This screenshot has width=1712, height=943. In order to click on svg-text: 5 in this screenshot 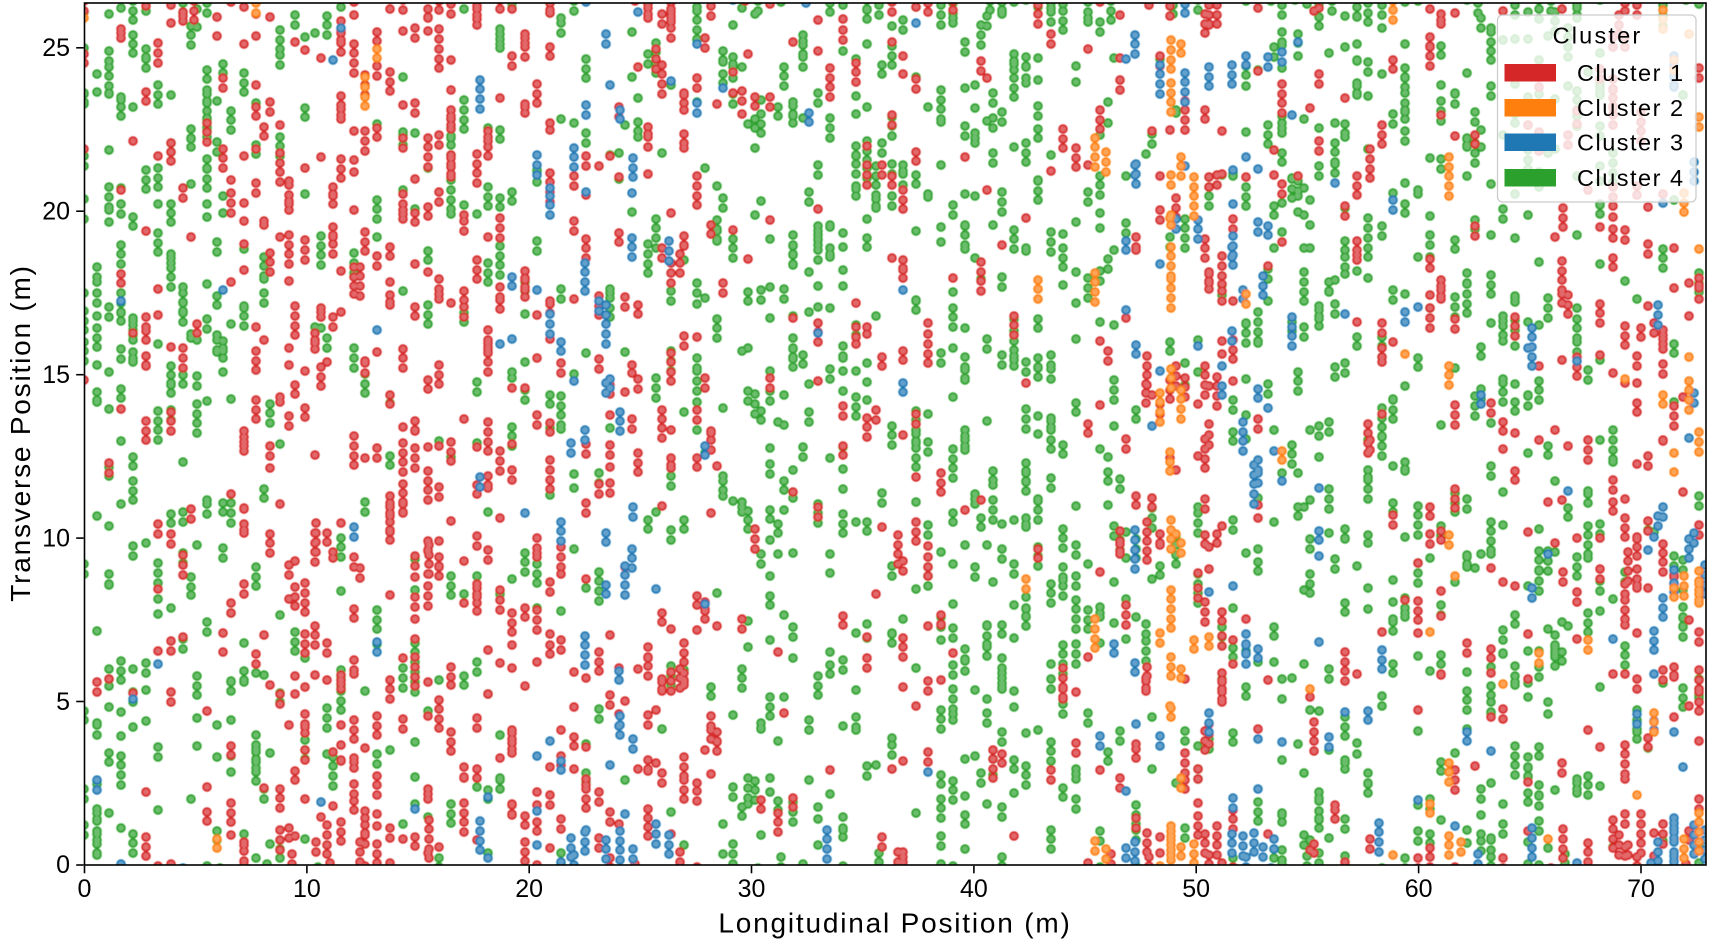, I will do `click(63, 702)`.